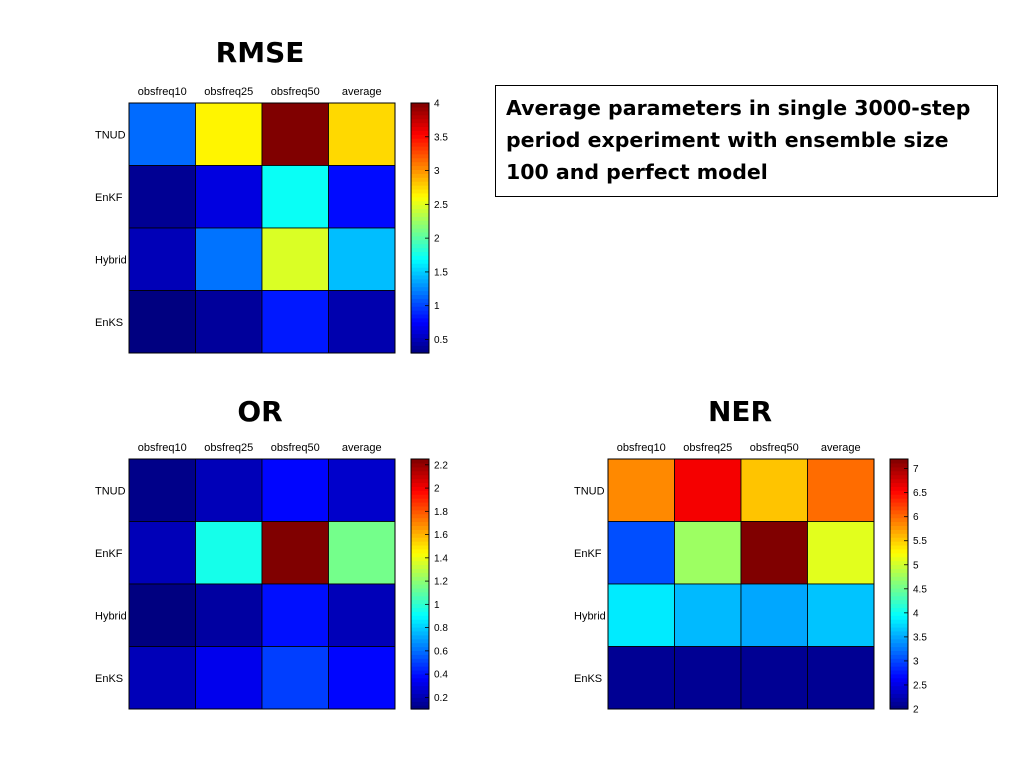 This screenshot has width=1024, height=768. What do you see at coordinates (260, 411) in the screenshot?
I see `or-title: OR` at bounding box center [260, 411].